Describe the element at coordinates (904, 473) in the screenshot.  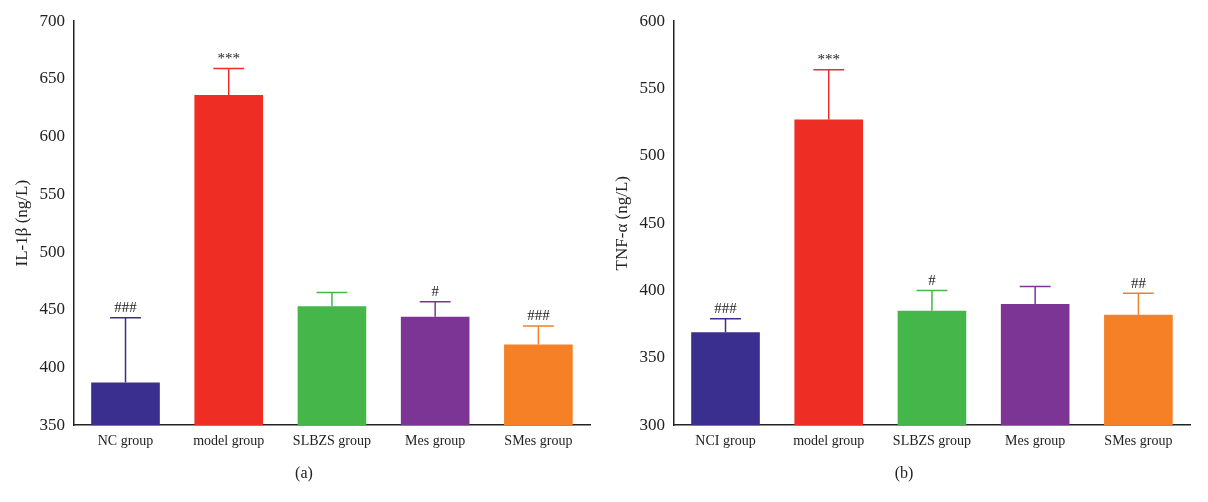
I see `text: (b)` at that location.